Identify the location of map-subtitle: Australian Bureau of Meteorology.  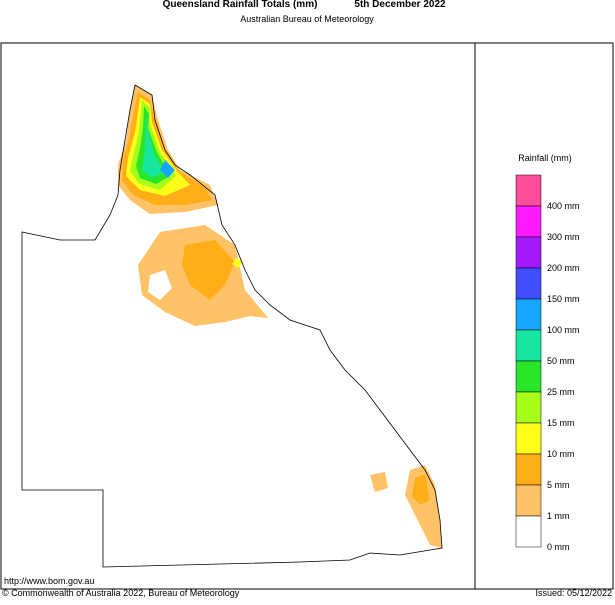
(307, 19).